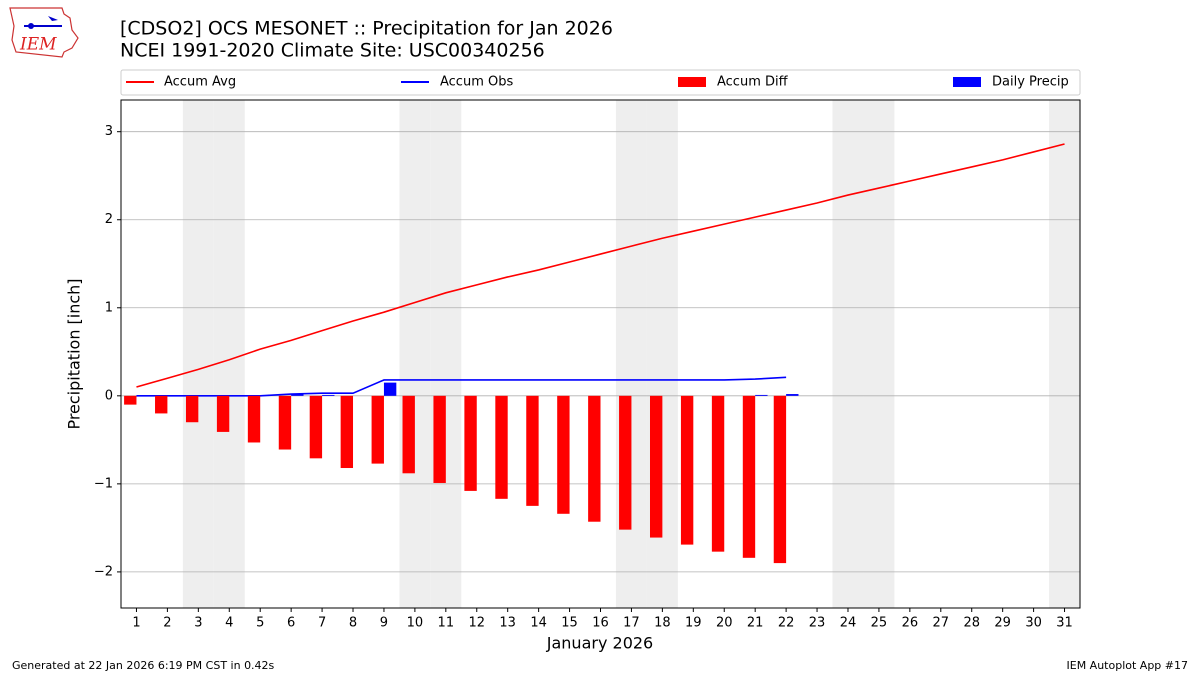 The height and width of the screenshot is (675, 1200). I want to click on x-tick-label: 22, so click(786, 623).